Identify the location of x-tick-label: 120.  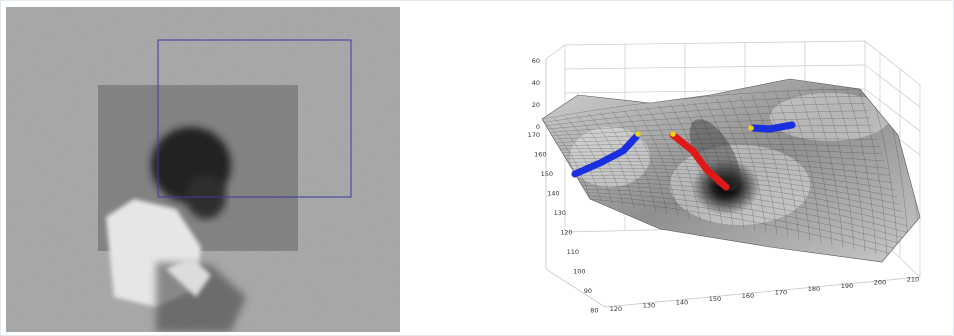
(616, 309).